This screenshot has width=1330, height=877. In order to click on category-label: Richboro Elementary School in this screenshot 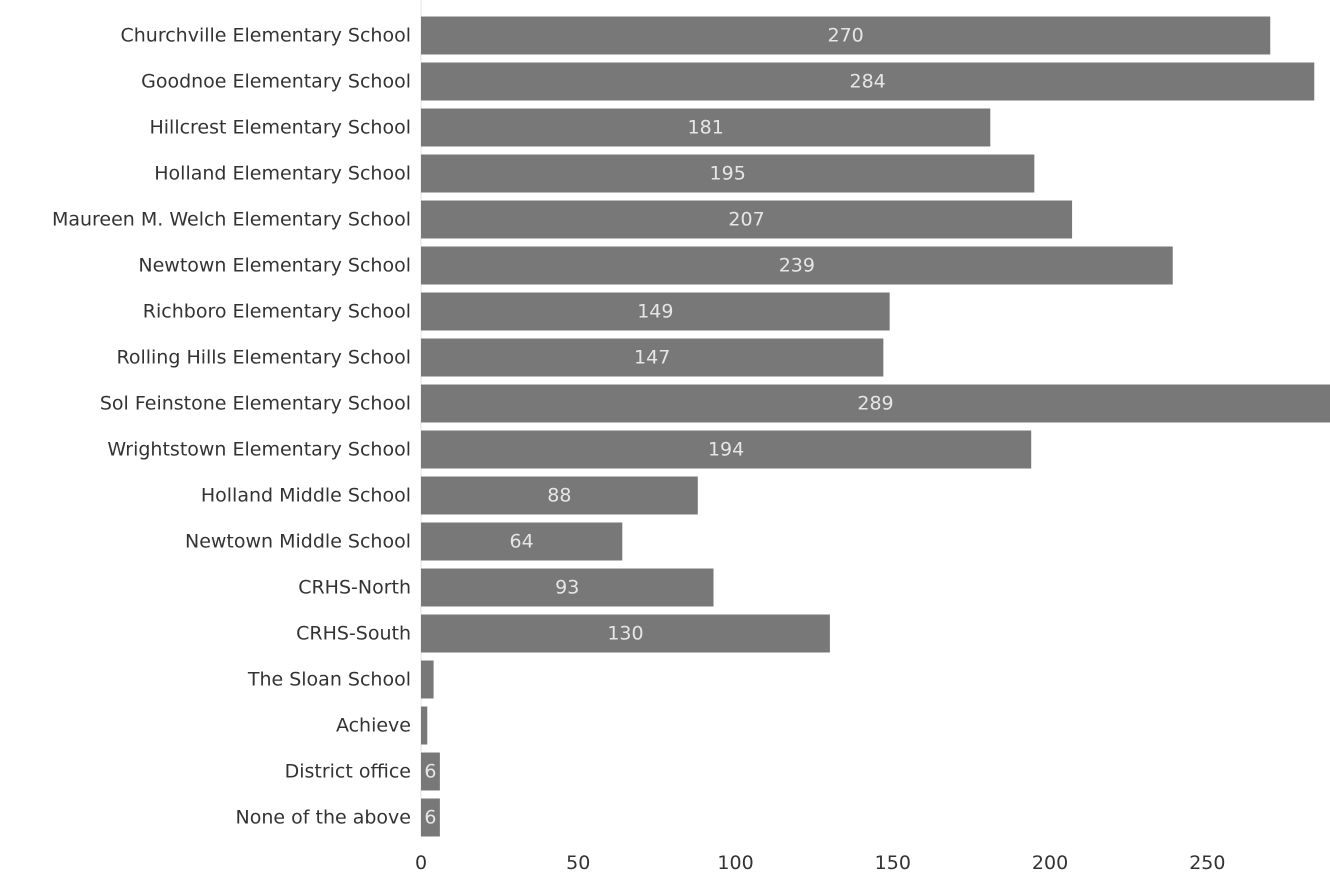, I will do `click(277, 312)`.